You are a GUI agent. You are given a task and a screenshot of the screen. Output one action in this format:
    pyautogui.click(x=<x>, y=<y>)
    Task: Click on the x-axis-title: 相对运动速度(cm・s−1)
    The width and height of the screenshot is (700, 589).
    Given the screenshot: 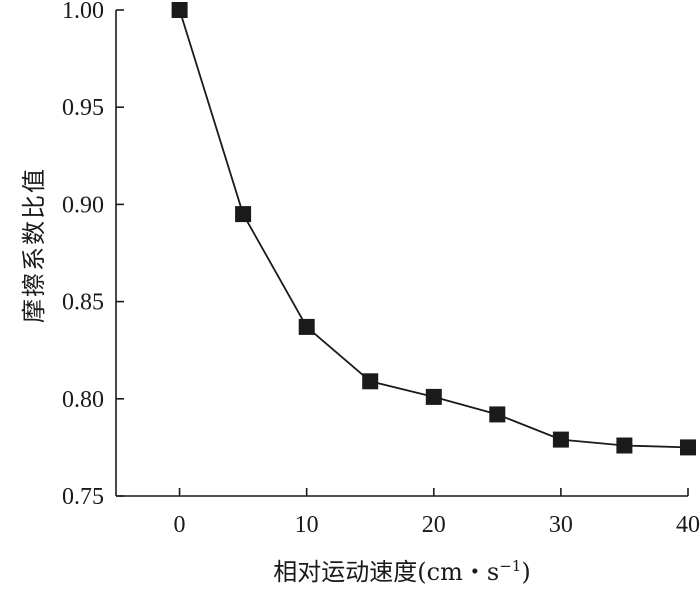 What is the action you would take?
    pyautogui.click(x=401, y=571)
    